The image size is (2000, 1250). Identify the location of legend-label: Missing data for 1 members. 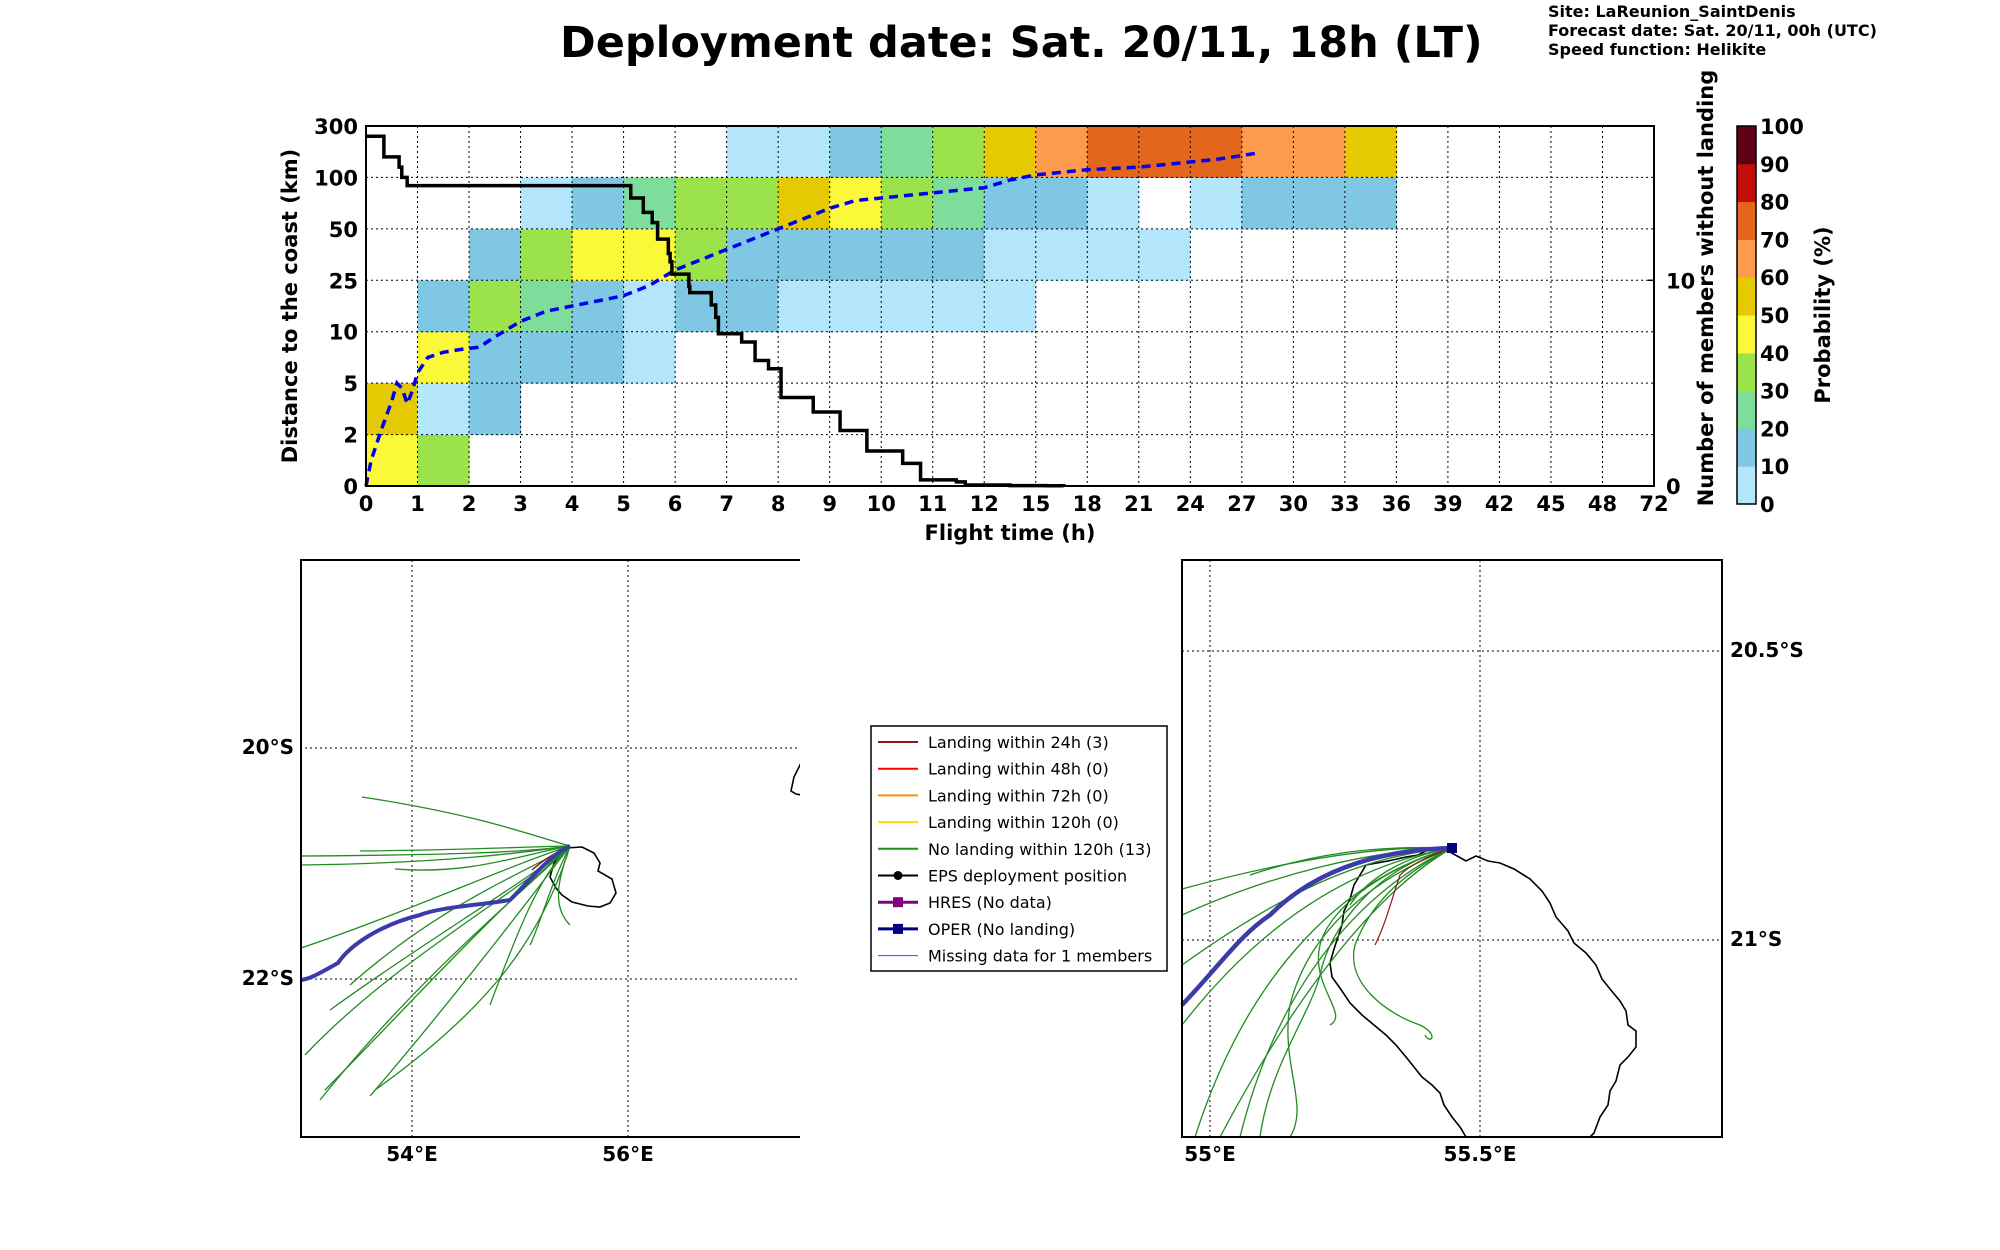
(1040, 956).